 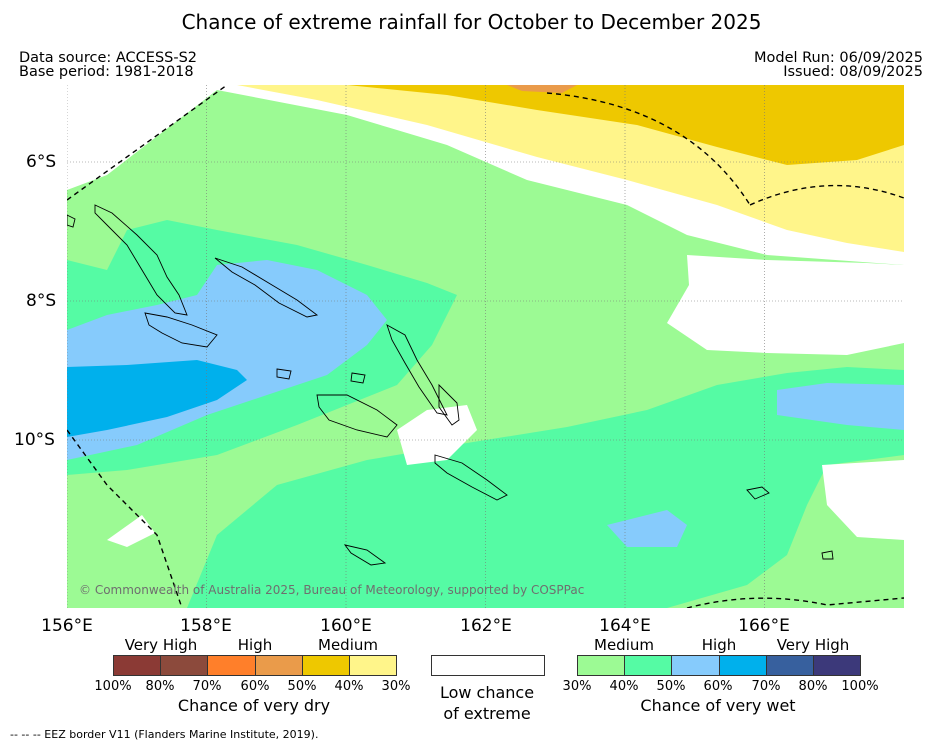 What do you see at coordinates (577, 686) in the screenshot?
I see `wet-tick: 30%` at bounding box center [577, 686].